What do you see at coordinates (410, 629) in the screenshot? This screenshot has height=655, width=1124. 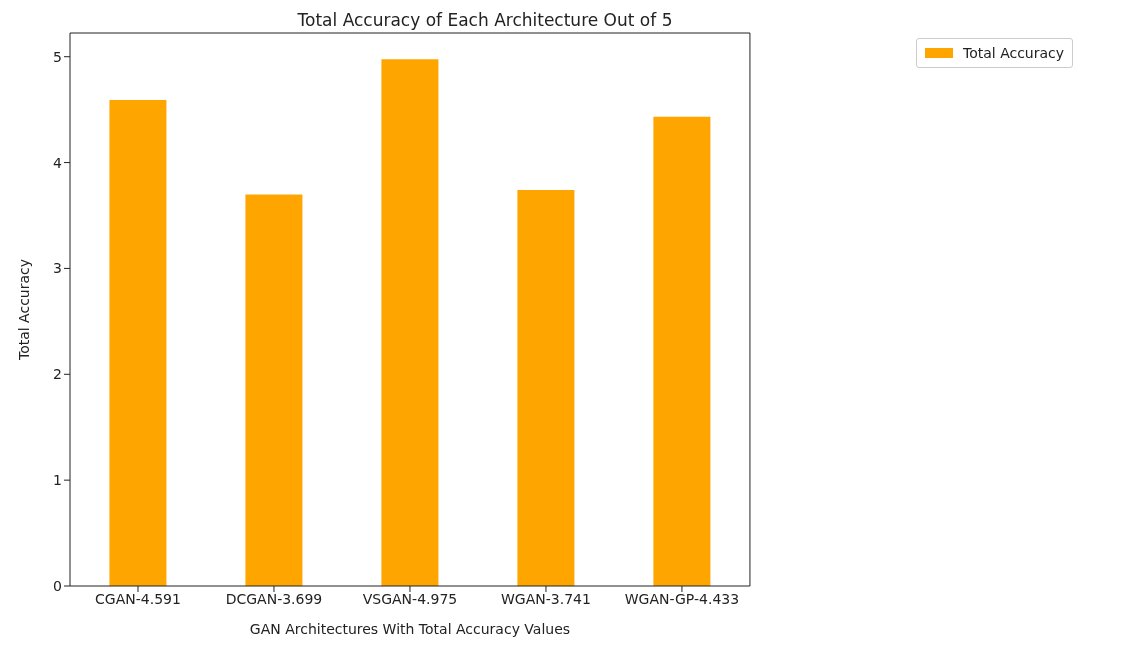 I see `x-axis-title: GAN Architectures With Total Accuracy Values` at bounding box center [410, 629].